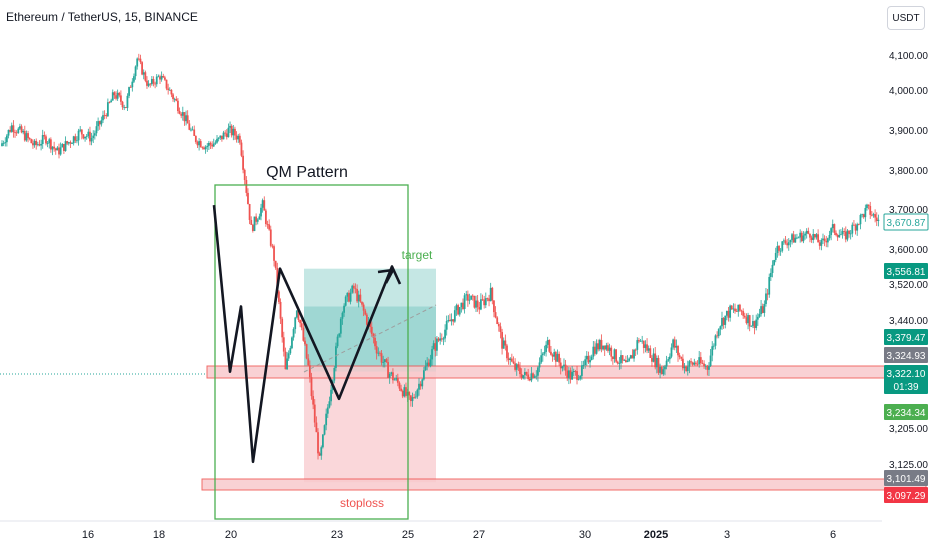  Describe the element at coordinates (906, 413) in the screenshot. I see `price-badge-label: 3,234.34` at that location.